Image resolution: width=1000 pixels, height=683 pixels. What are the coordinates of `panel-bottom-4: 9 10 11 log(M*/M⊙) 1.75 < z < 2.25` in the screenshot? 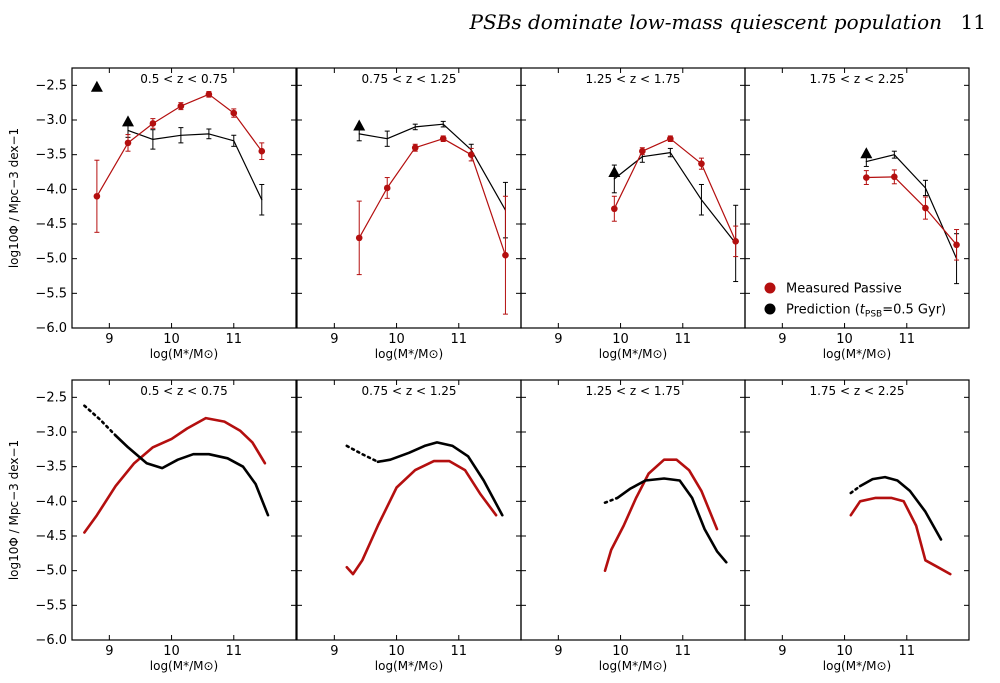 It's located at (857, 526).